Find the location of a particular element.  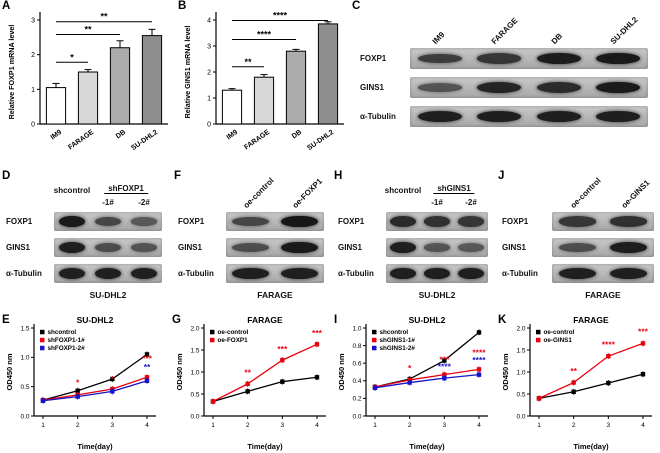

x-category-label: SU-DHL2 is located at coordinates (320, 140).